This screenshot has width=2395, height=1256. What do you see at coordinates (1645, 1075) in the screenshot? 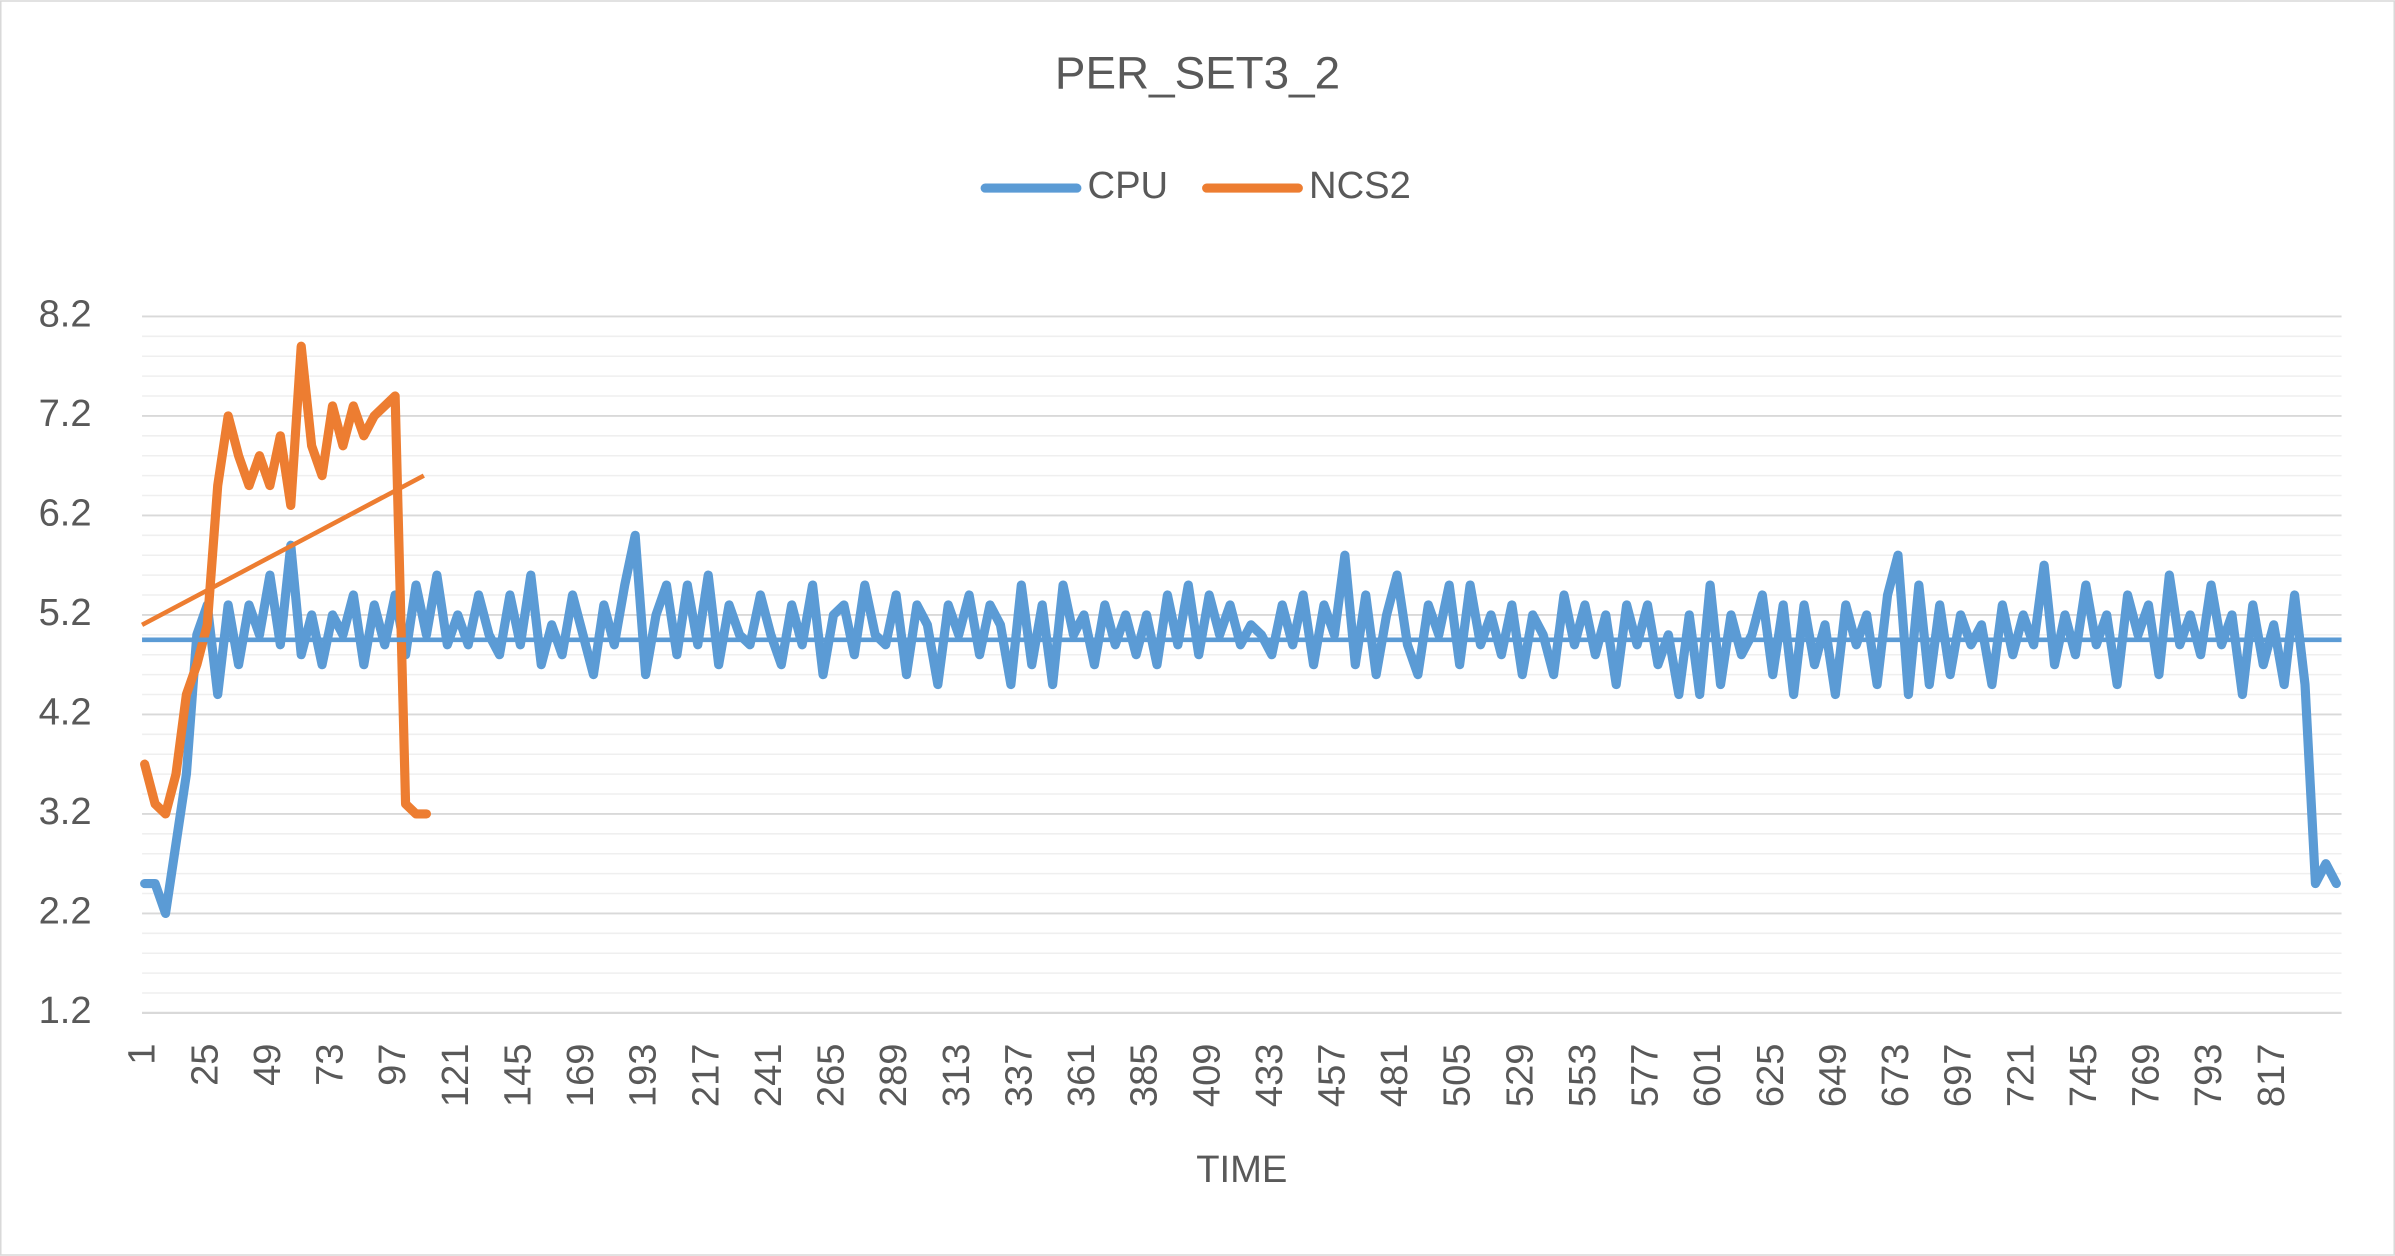
I see `x-tick-label: 577` at bounding box center [1645, 1075].